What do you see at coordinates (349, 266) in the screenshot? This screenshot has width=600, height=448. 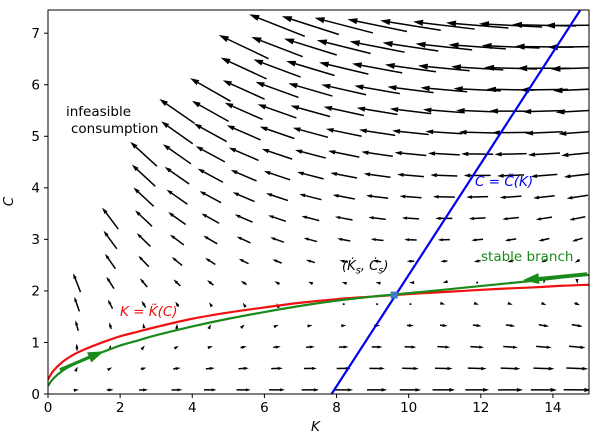 I see `steady-state-label-k: (K̇` at bounding box center [349, 266].